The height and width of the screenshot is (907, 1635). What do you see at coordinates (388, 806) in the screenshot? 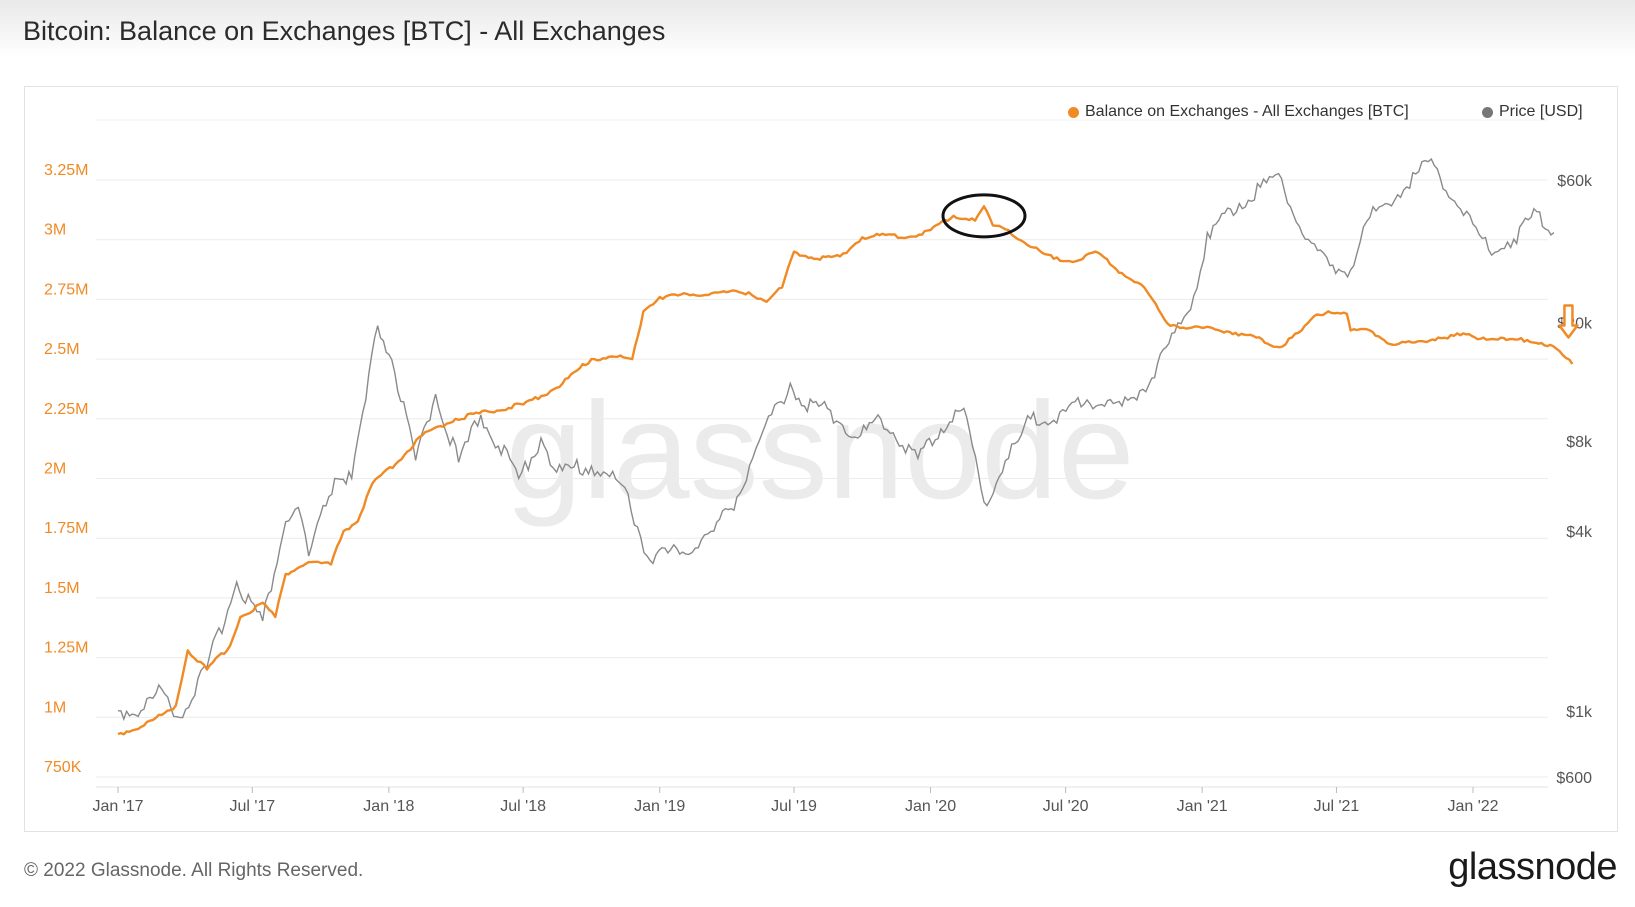
I see `x-axis-tick-label: Jan '18` at bounding box center [388, 806].